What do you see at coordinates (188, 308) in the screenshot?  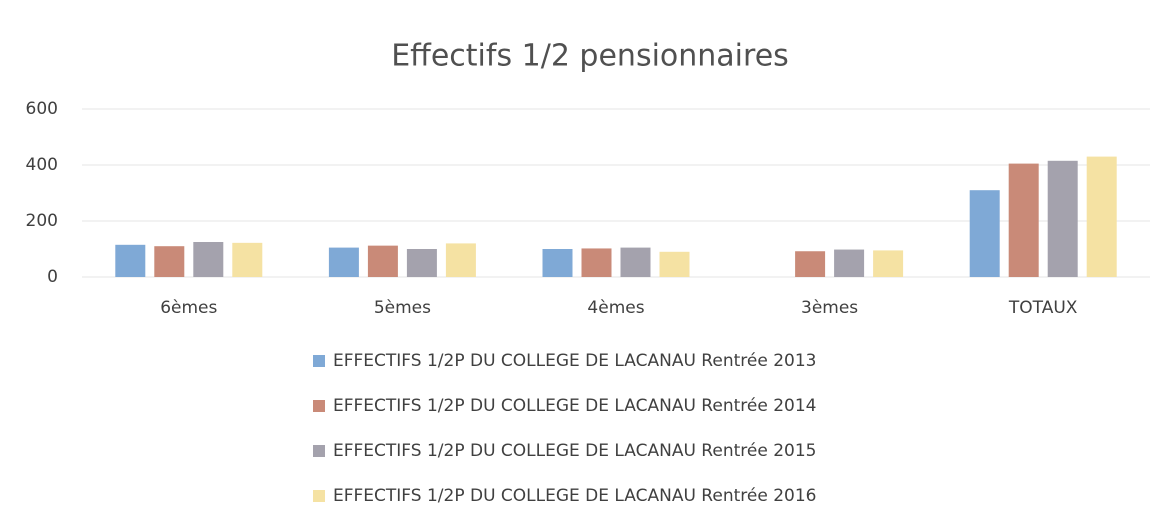 I see `x-tick-label: 6èmes` at bounding box center [188, 308].